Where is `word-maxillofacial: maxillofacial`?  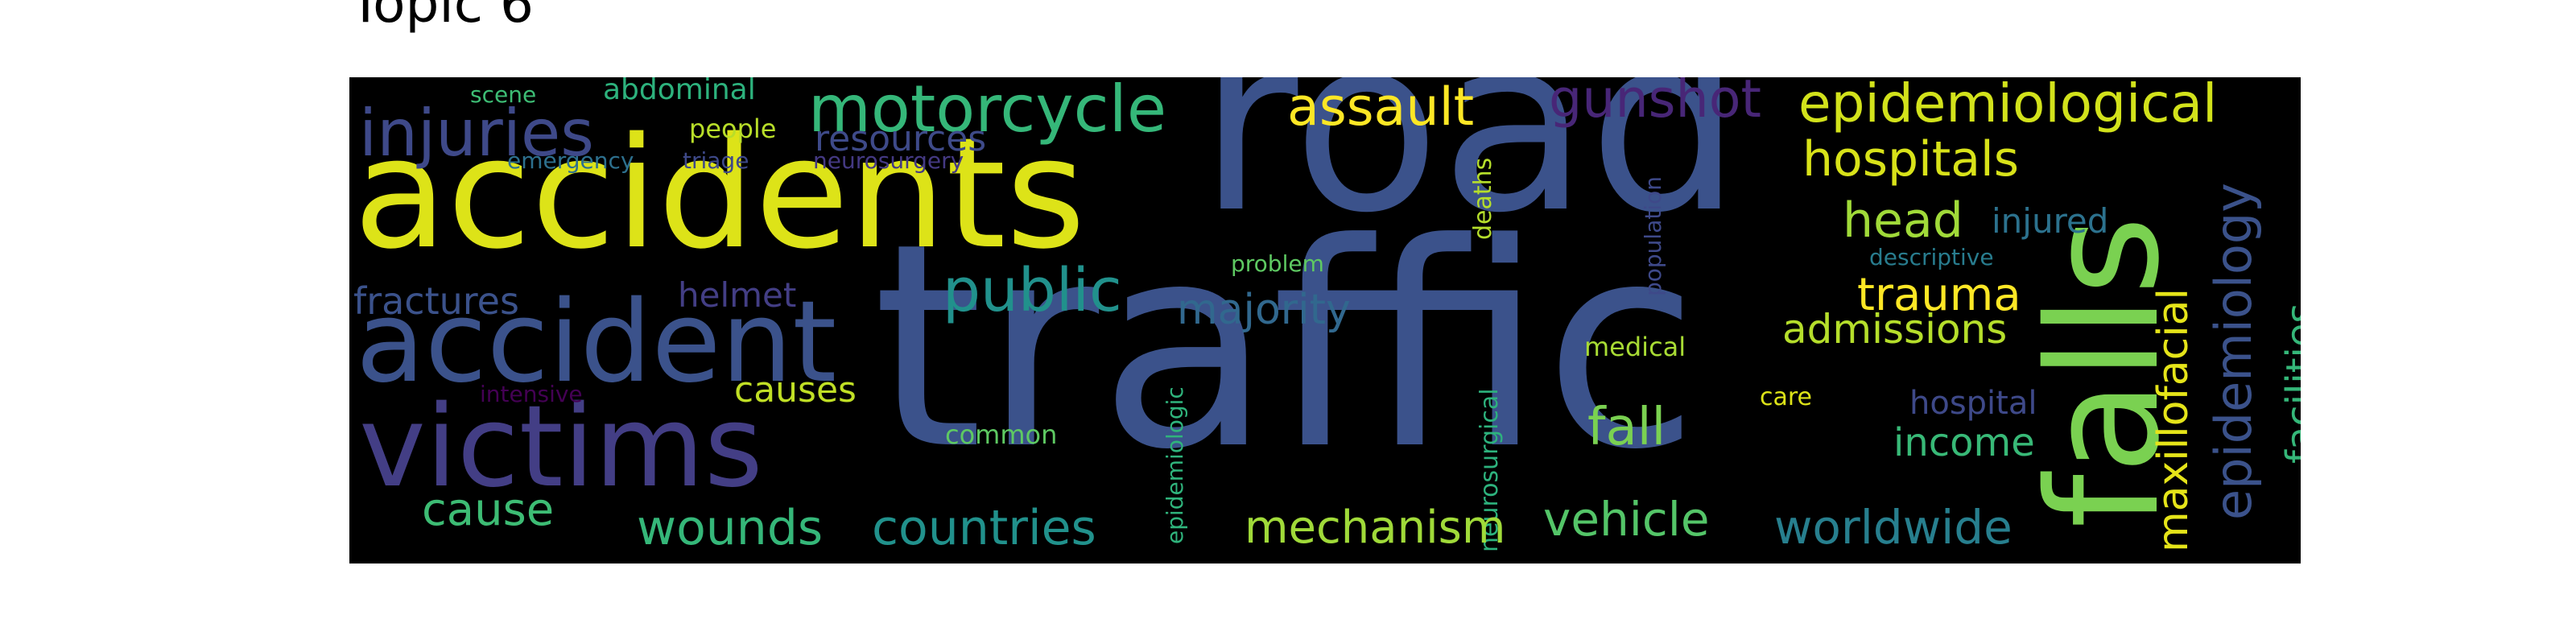
word-maxillofacial: maxillofacial is located at coordinates (2173, 420).